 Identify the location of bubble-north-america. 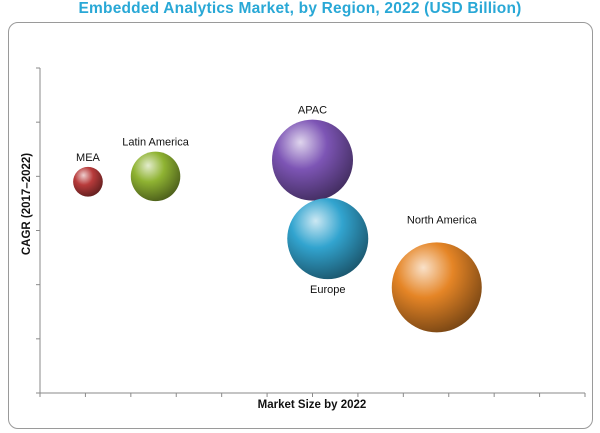
(436, 287).